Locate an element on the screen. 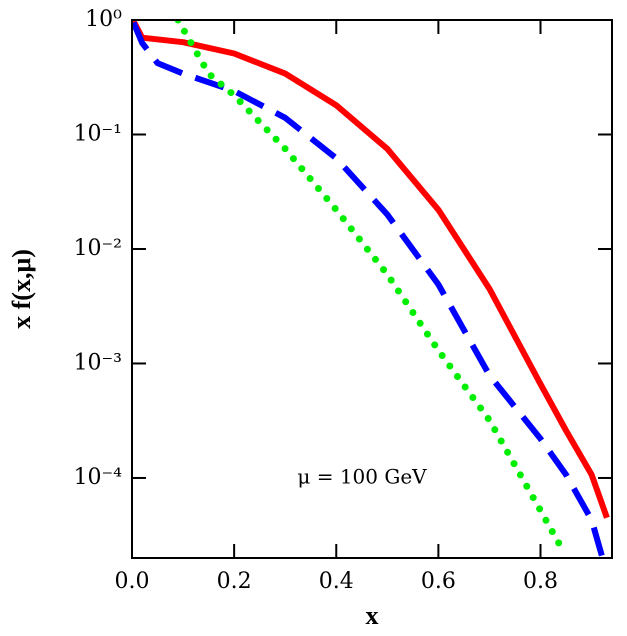  y-tick-label: 10⁻¹ is located at coordinates (98, 133).